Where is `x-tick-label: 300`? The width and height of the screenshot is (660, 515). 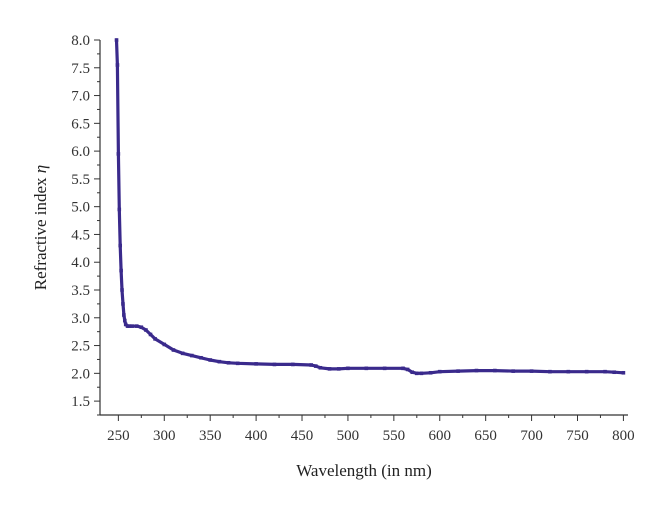
x-tick-label: 300 is located at coordinates (164, 436).